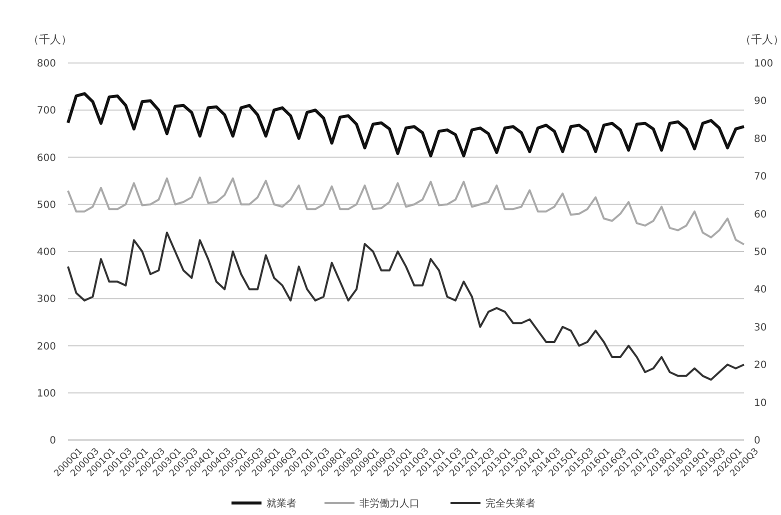 The image size is (781, 515). I want to click on y-tick-label: 100, so click(46, 394).